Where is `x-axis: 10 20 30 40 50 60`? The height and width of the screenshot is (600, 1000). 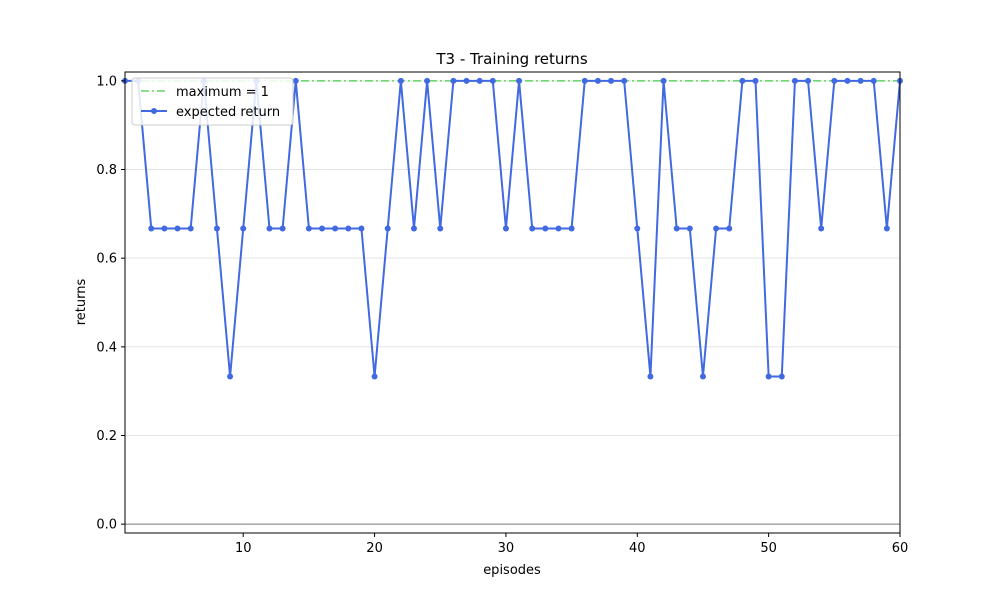 x-axis: 10 20 30 40 50 60 is located at coordinates (571, 544).